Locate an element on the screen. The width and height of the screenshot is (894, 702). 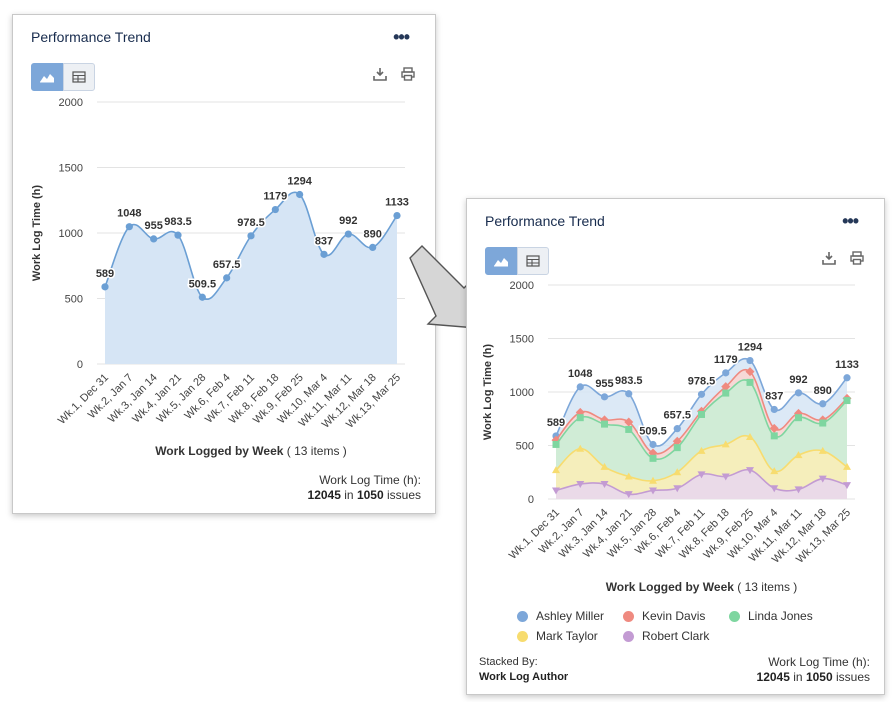
legend-item-ashley-miller: Ashley Miller is located at coordinates (560, 616).